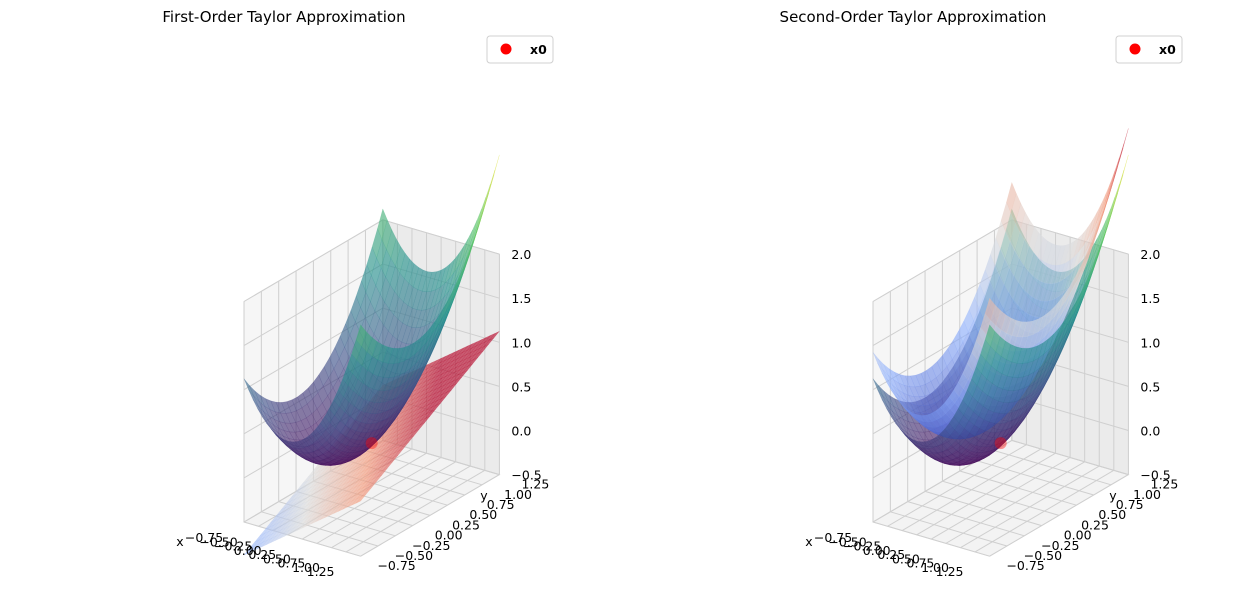 The height and width of the screenshot is (590, 1258). Describe the element at coordinates (913, 17) in the screenshot. I see `chart-title: Second-Order Taylor Approximation` at that location.